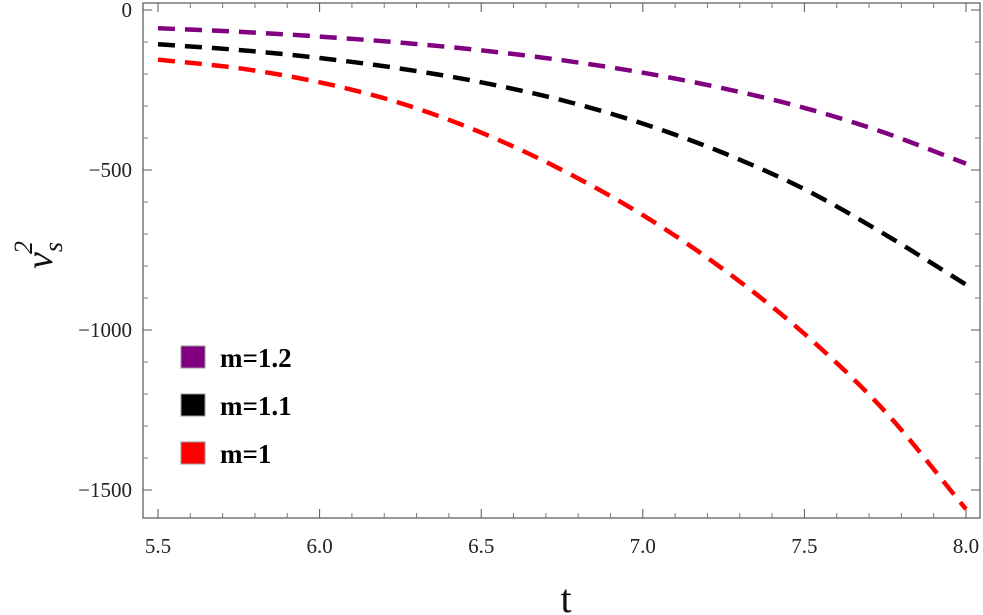 The height and width of the screenshot is (615, 983). What do you see at coordinates (256, 358) in the screenshot?
I see `legend-label: m=1.2` at bounding box center [256, 358].